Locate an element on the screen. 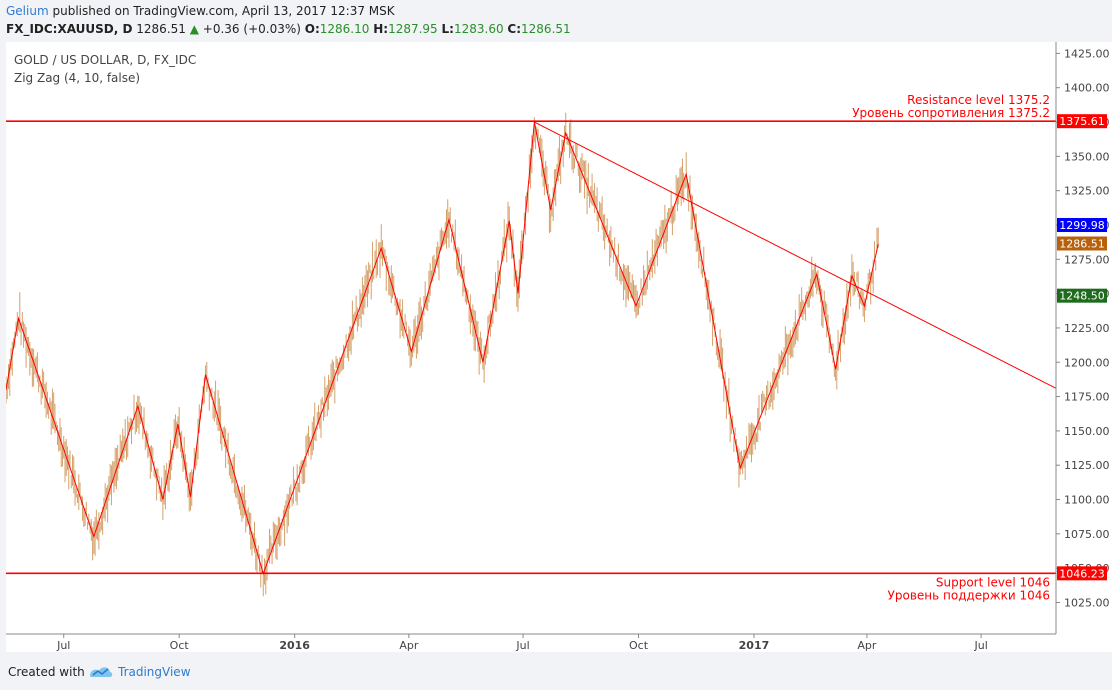 This screenshot has height=690, width=1112. resistance-price-tag-box is located at coordinates (1082, 121).